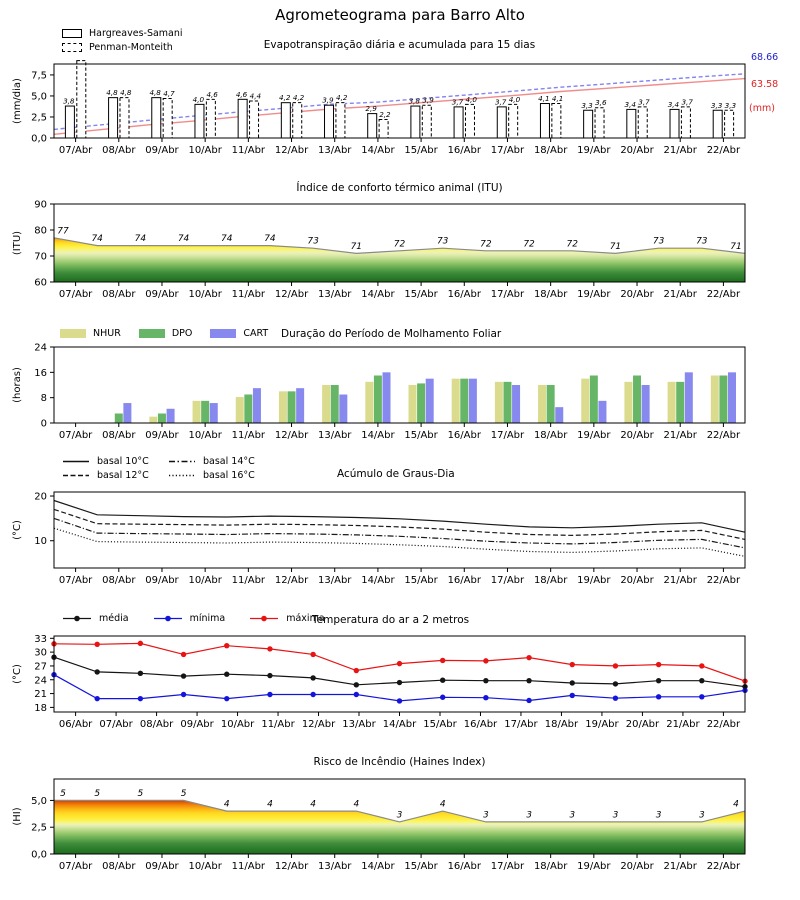 The width and height of the screenshot is (800, 900). I want to click on legend-item-maxima: máxima, so click(287, 618).